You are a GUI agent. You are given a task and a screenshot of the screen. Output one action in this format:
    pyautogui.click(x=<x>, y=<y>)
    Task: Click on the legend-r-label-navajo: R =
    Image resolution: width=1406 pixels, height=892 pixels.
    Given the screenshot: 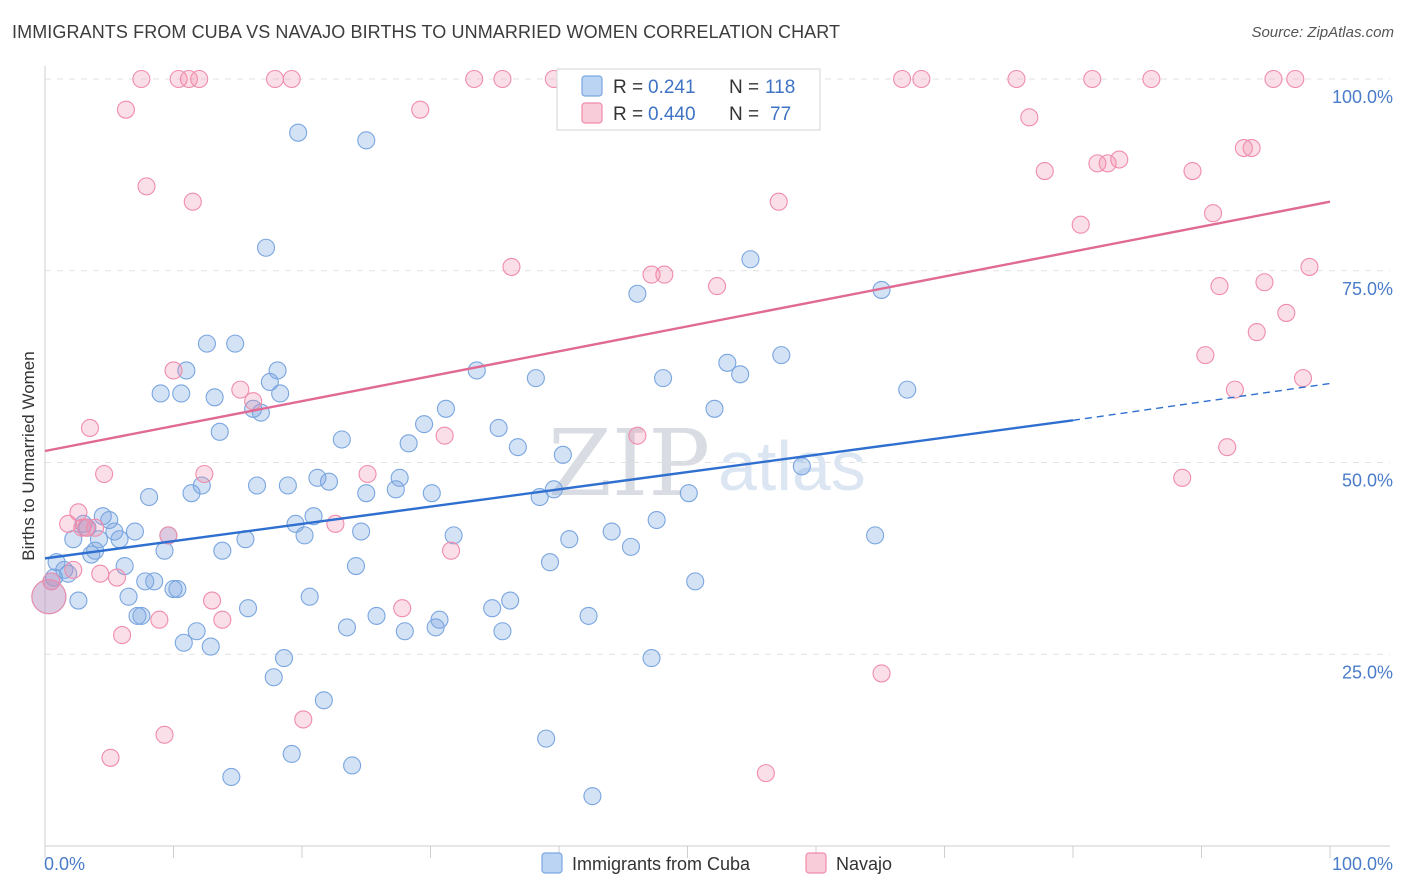 What is the action you would take?
    pyautogui.click(x=628, y=114)
    